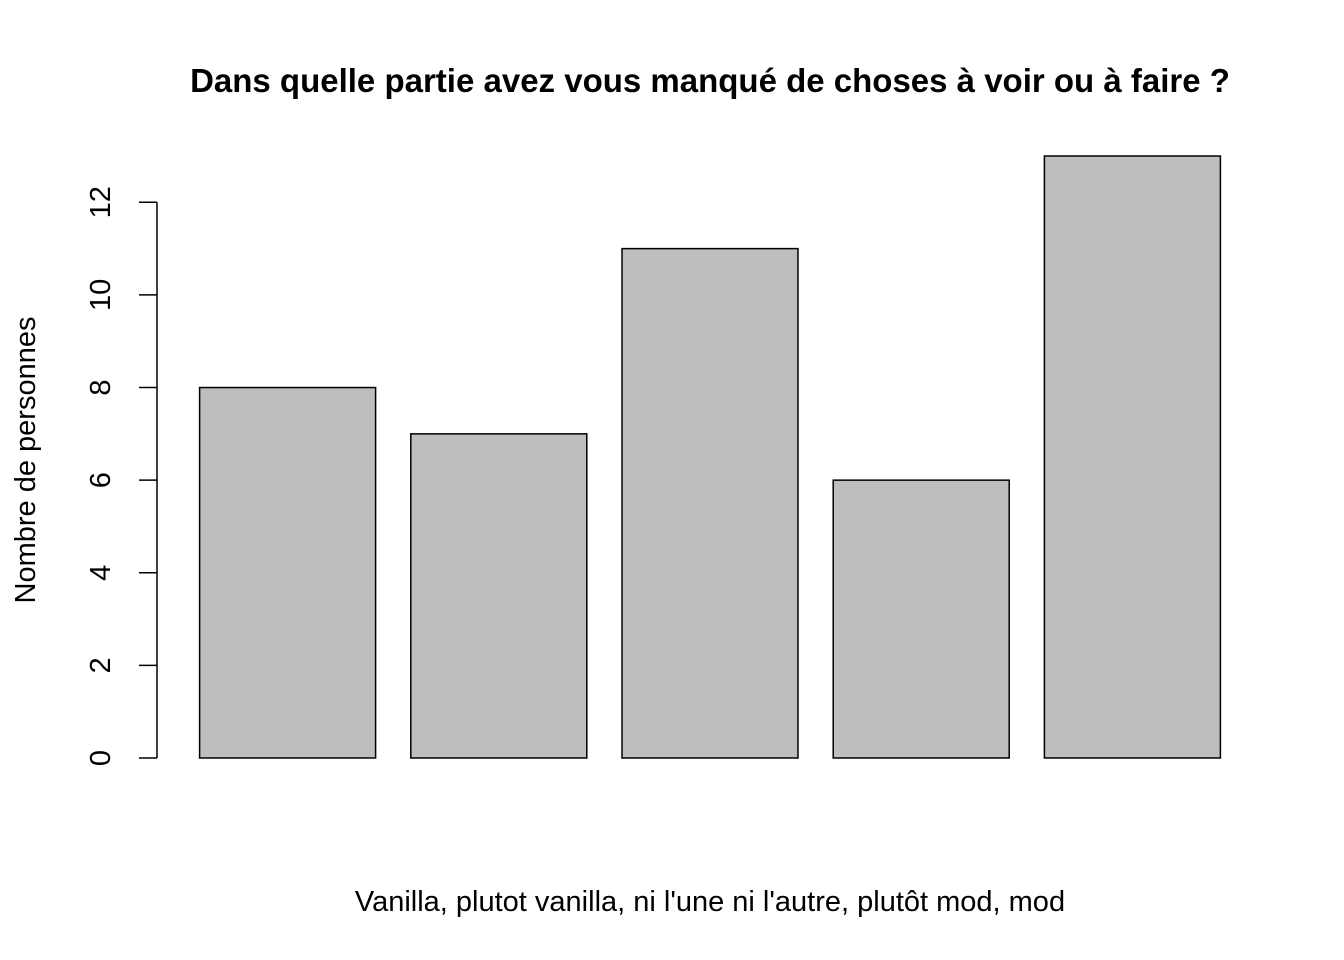 Image resolution: width=1344 pixels, height=960 pixels. Describe the element at coordinates (101, 295) in the screenshot. I see `y-tick-label: 10` at that location.